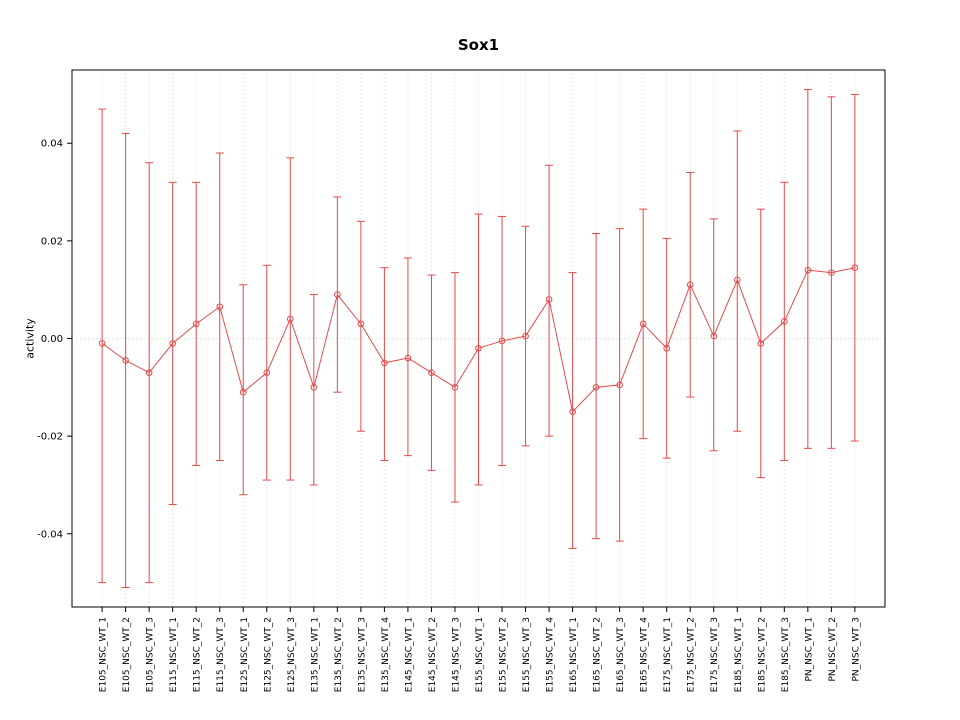 The width and height of the screenshot is (960, 720). Describe the element at coordinates (292, 654) in the screenshot. I see `x-tick-label: E125_NSC_WT_3` at that location.